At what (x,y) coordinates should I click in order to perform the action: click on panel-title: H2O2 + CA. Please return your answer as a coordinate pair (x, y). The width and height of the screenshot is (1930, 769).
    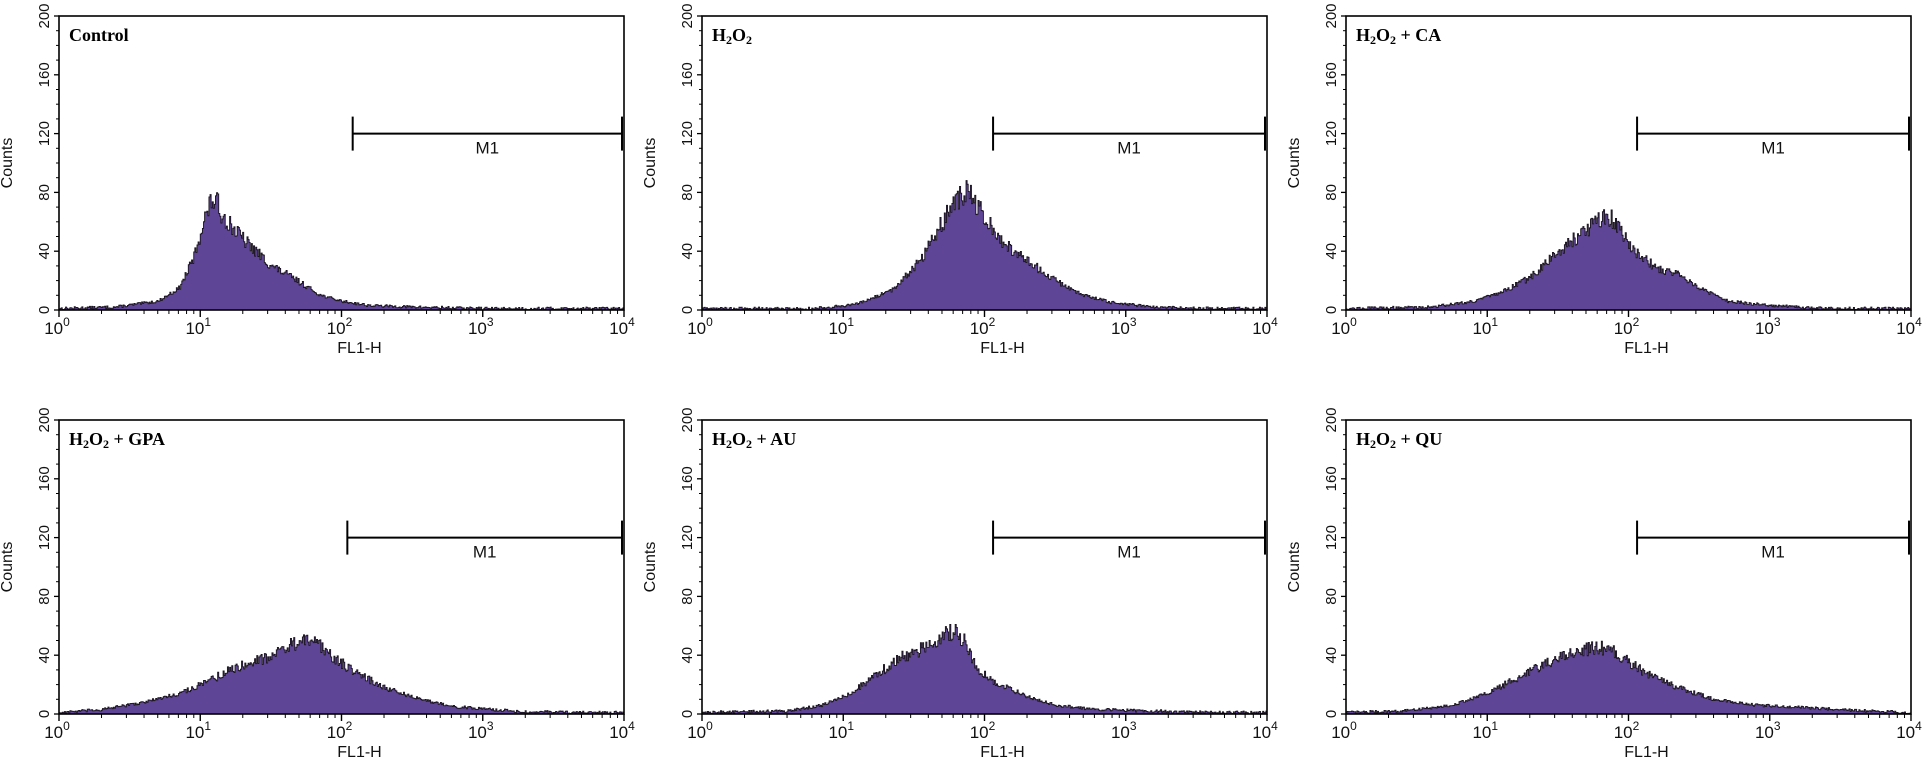
    Looking at the image, I should click on (1398, 36).